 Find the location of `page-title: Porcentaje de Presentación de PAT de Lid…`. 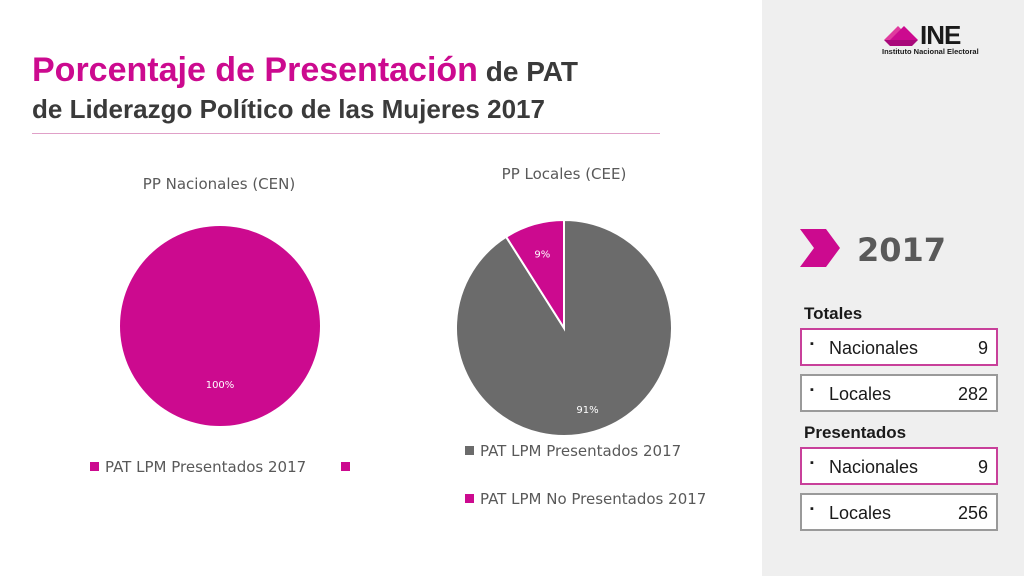

page-title: Porcentaje de Presentación de PAT de Lid… is located at coordinates (382, 88).